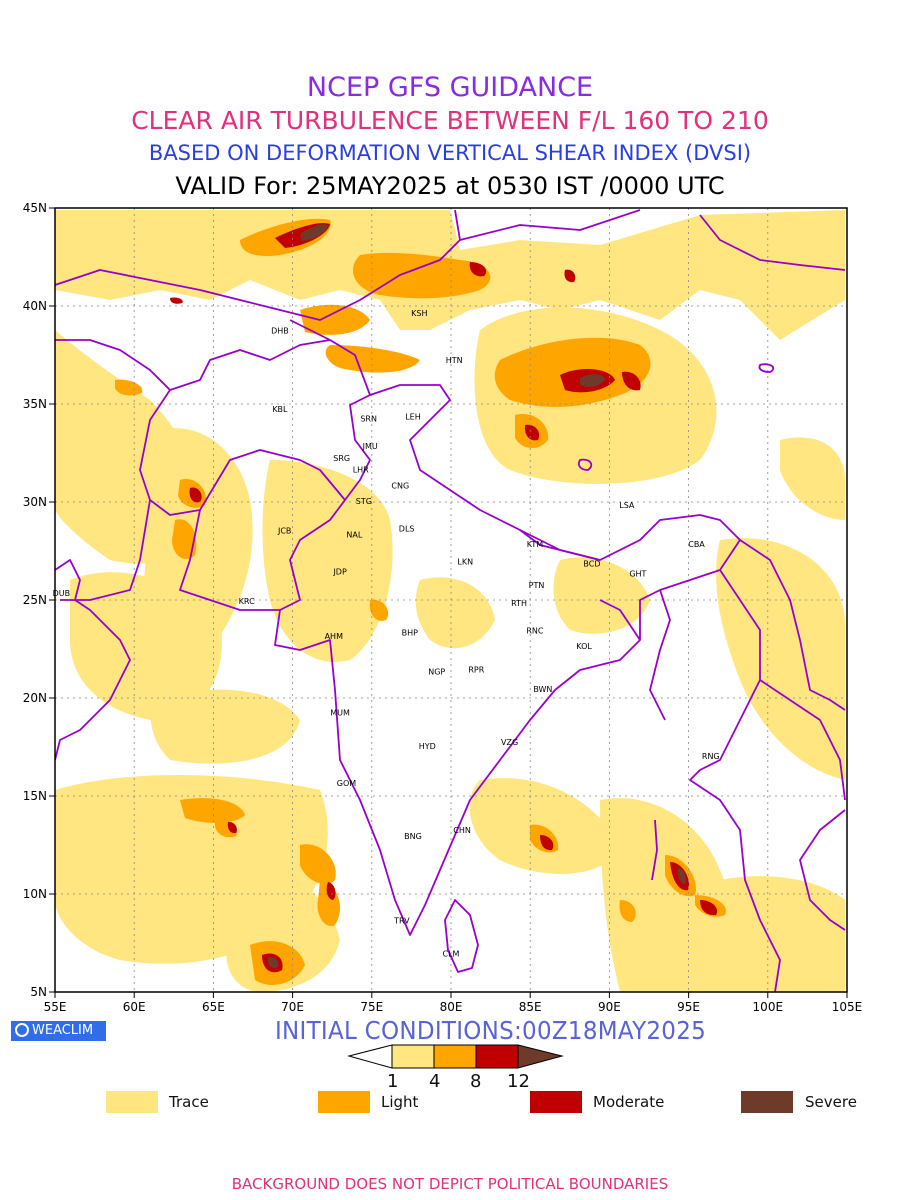 This screenshot has height=1200, width=900. What do you see at coordinates (413, 1056) in the screenshot?
I see `colorbar-trace-box` at bounding box center [413, 1056].